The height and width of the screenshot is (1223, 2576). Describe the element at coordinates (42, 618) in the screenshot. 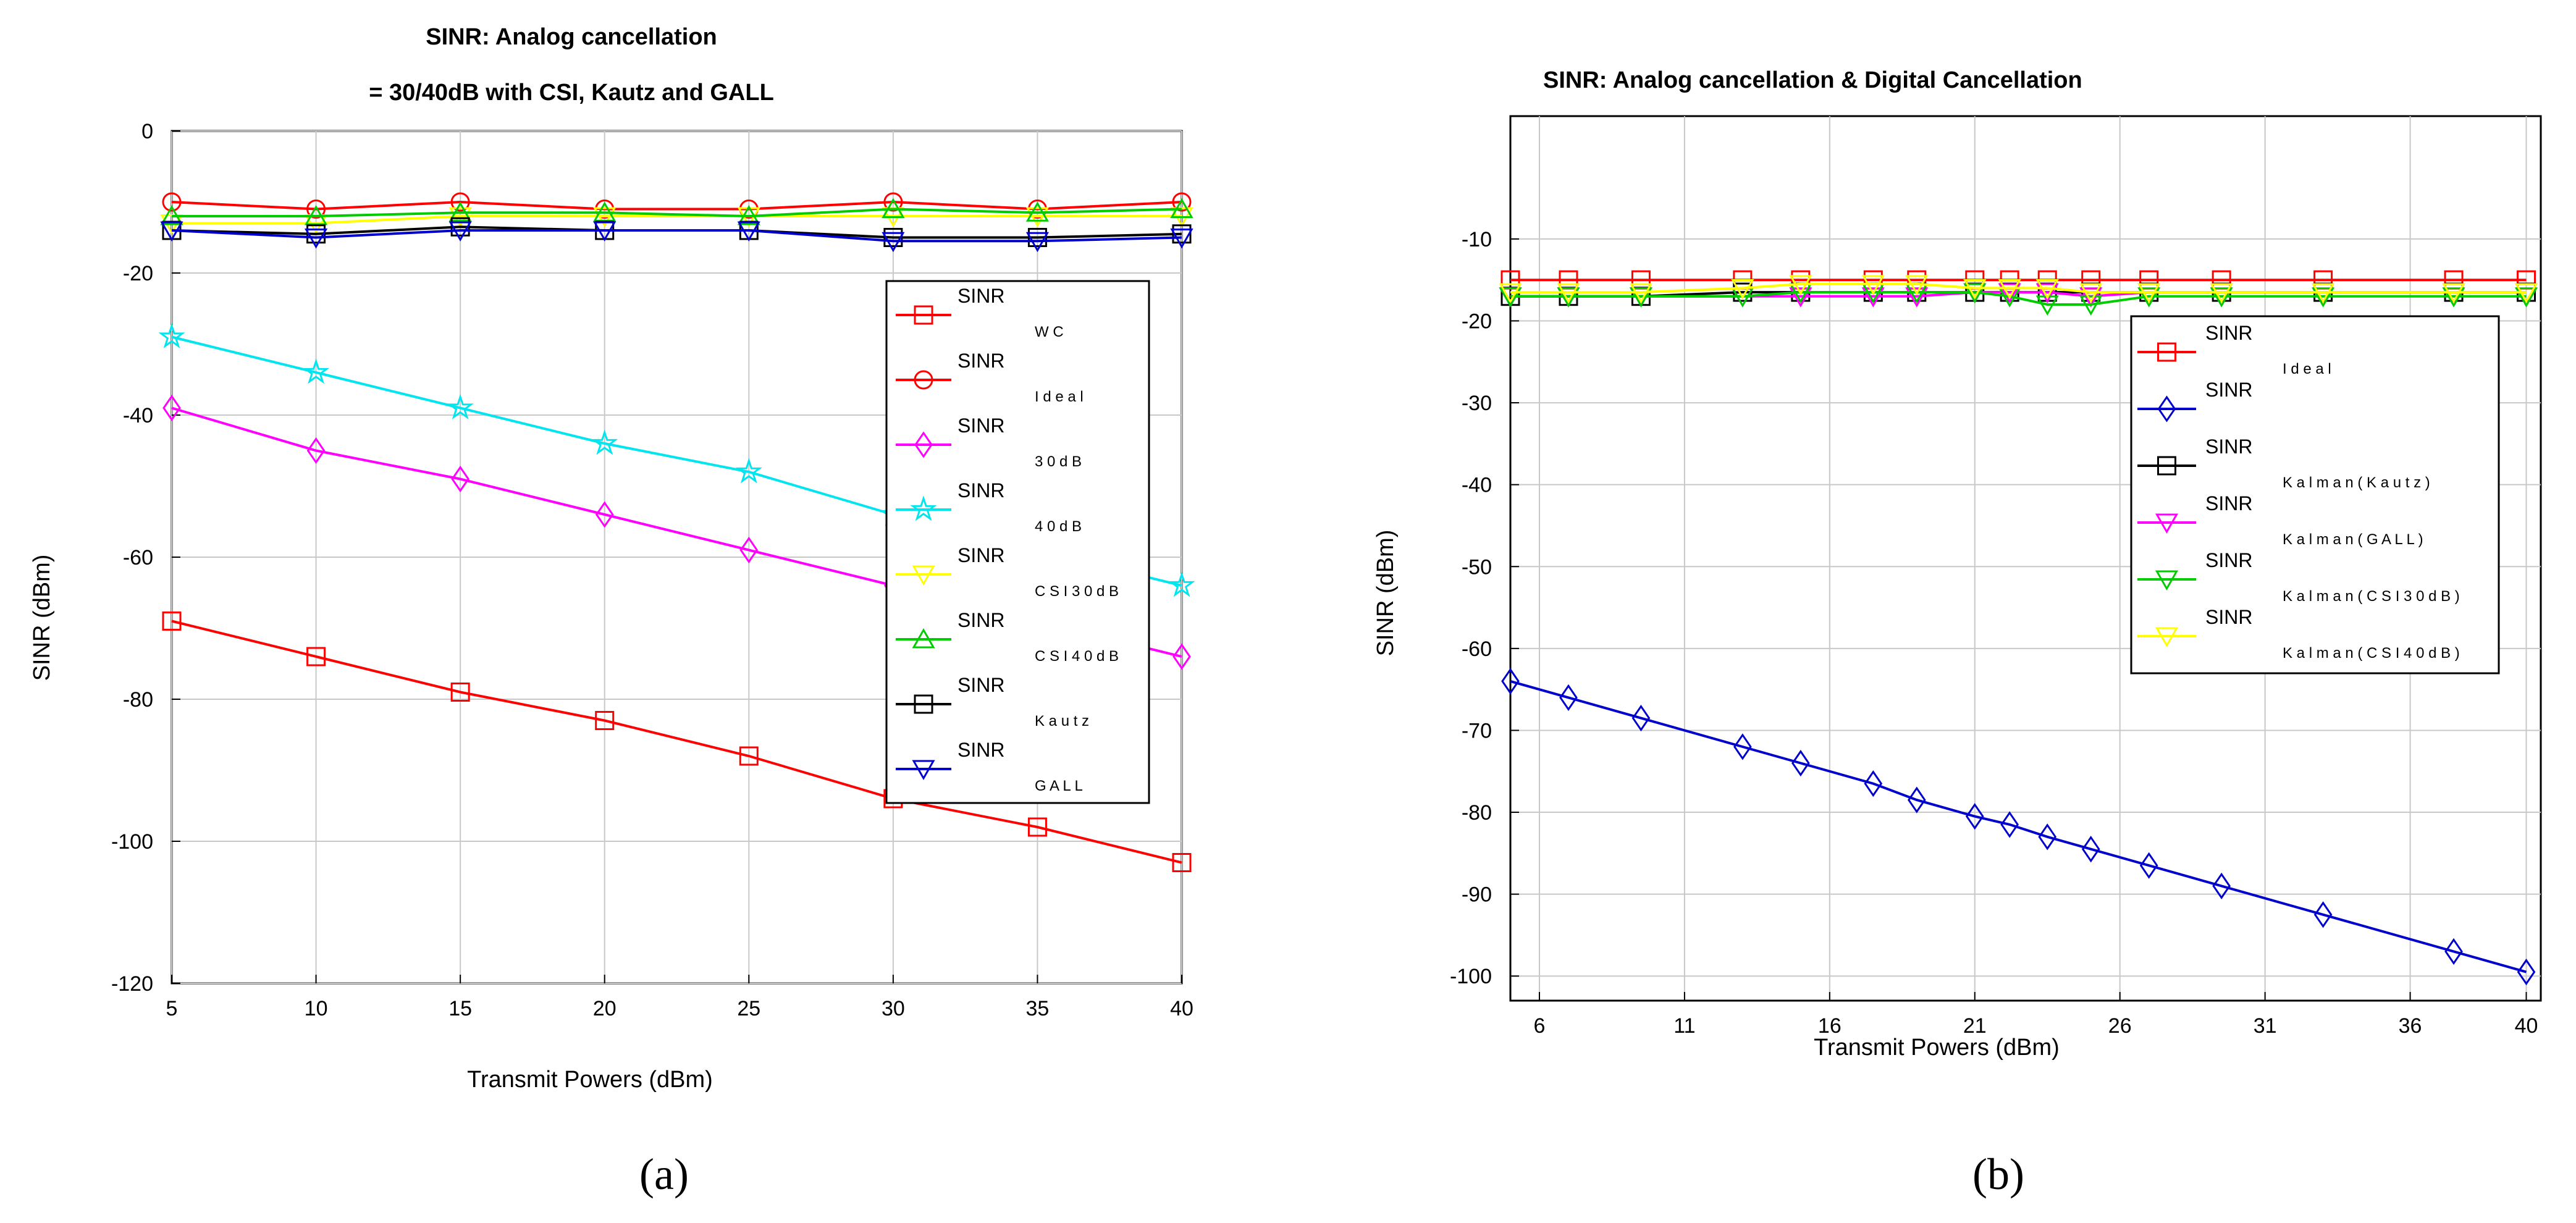

I see `chart-a-y-axis-label: SINR (dBm)` at that location.